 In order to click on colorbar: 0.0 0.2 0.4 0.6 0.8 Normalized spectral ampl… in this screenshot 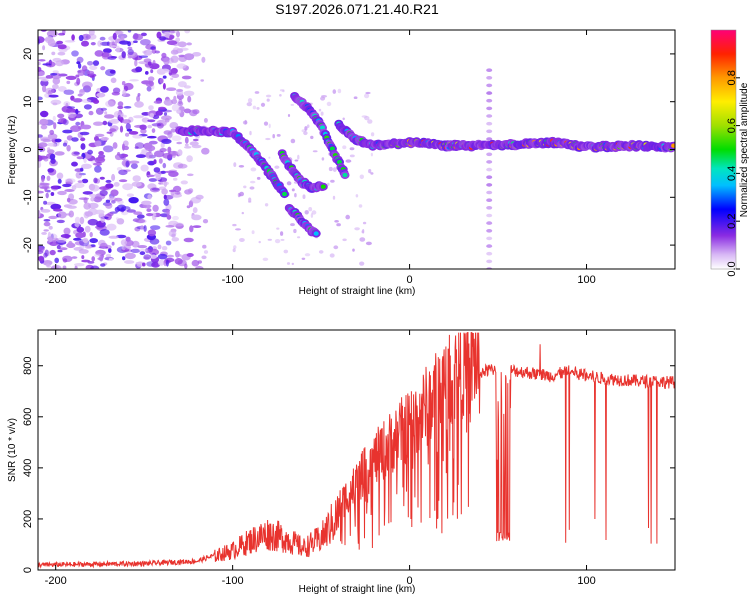, I will do `click(730, 153)`.